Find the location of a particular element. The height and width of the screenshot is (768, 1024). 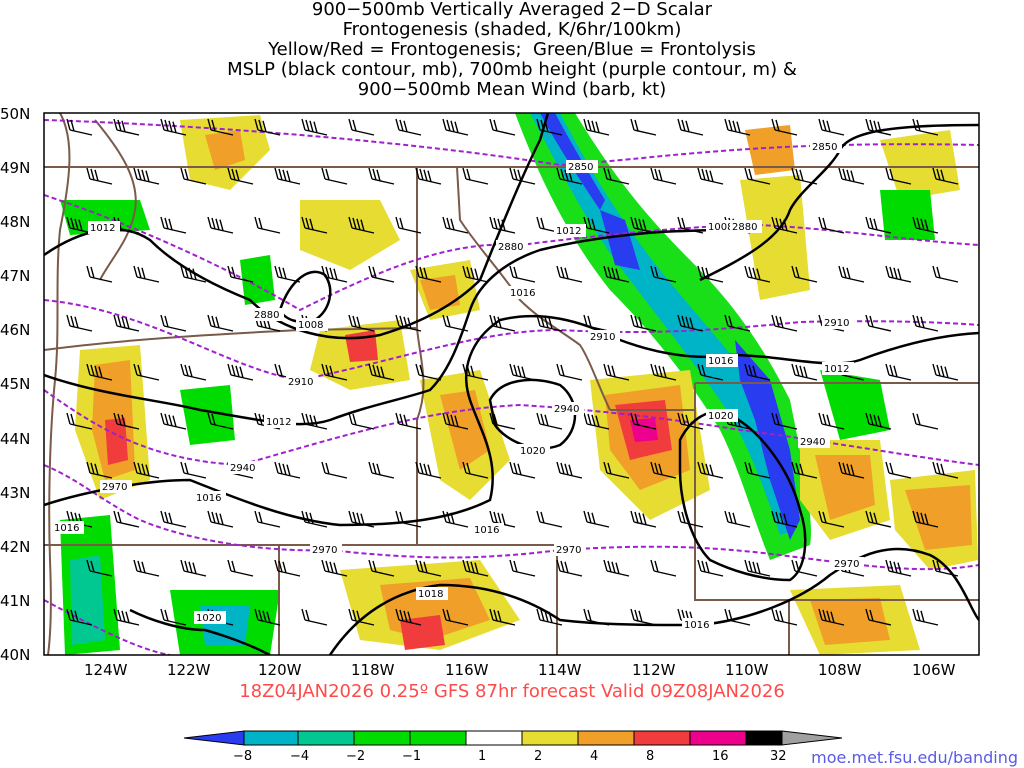

height-label: 2880 is located at coordinates (744, 227).